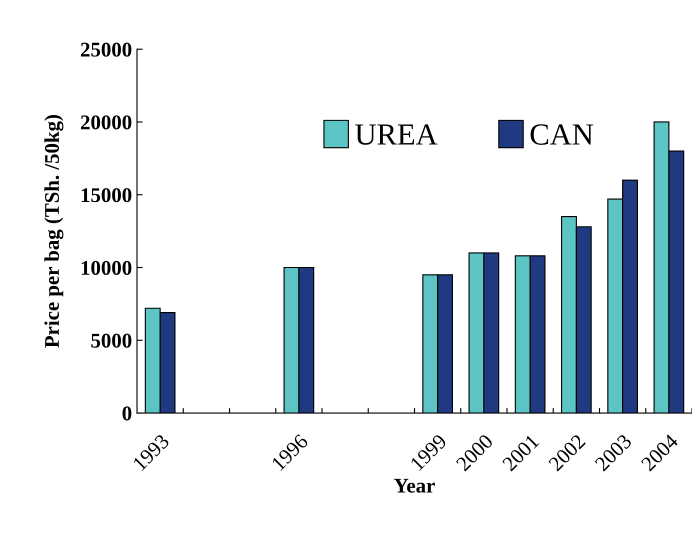 Image resolution: width=692 pixels, height=535 pixels. I want to click on legend-label: UREA, so click(396, 134).